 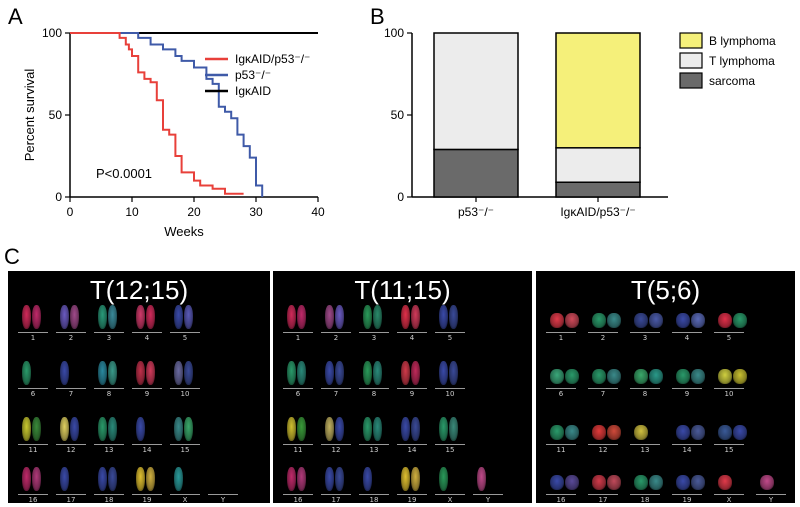 I want to click on chart-a-x-tick-label: 0, so click(x=70, y=212).